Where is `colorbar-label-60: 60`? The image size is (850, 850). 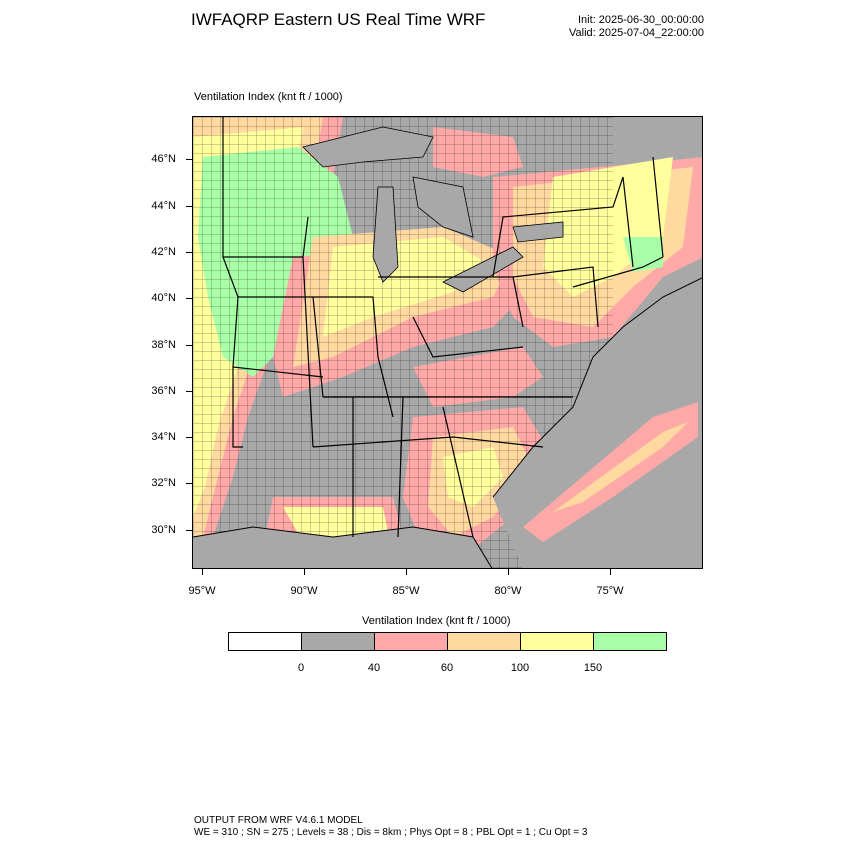 colorbar-label-60: 60 is located at coordinates (447, 668).